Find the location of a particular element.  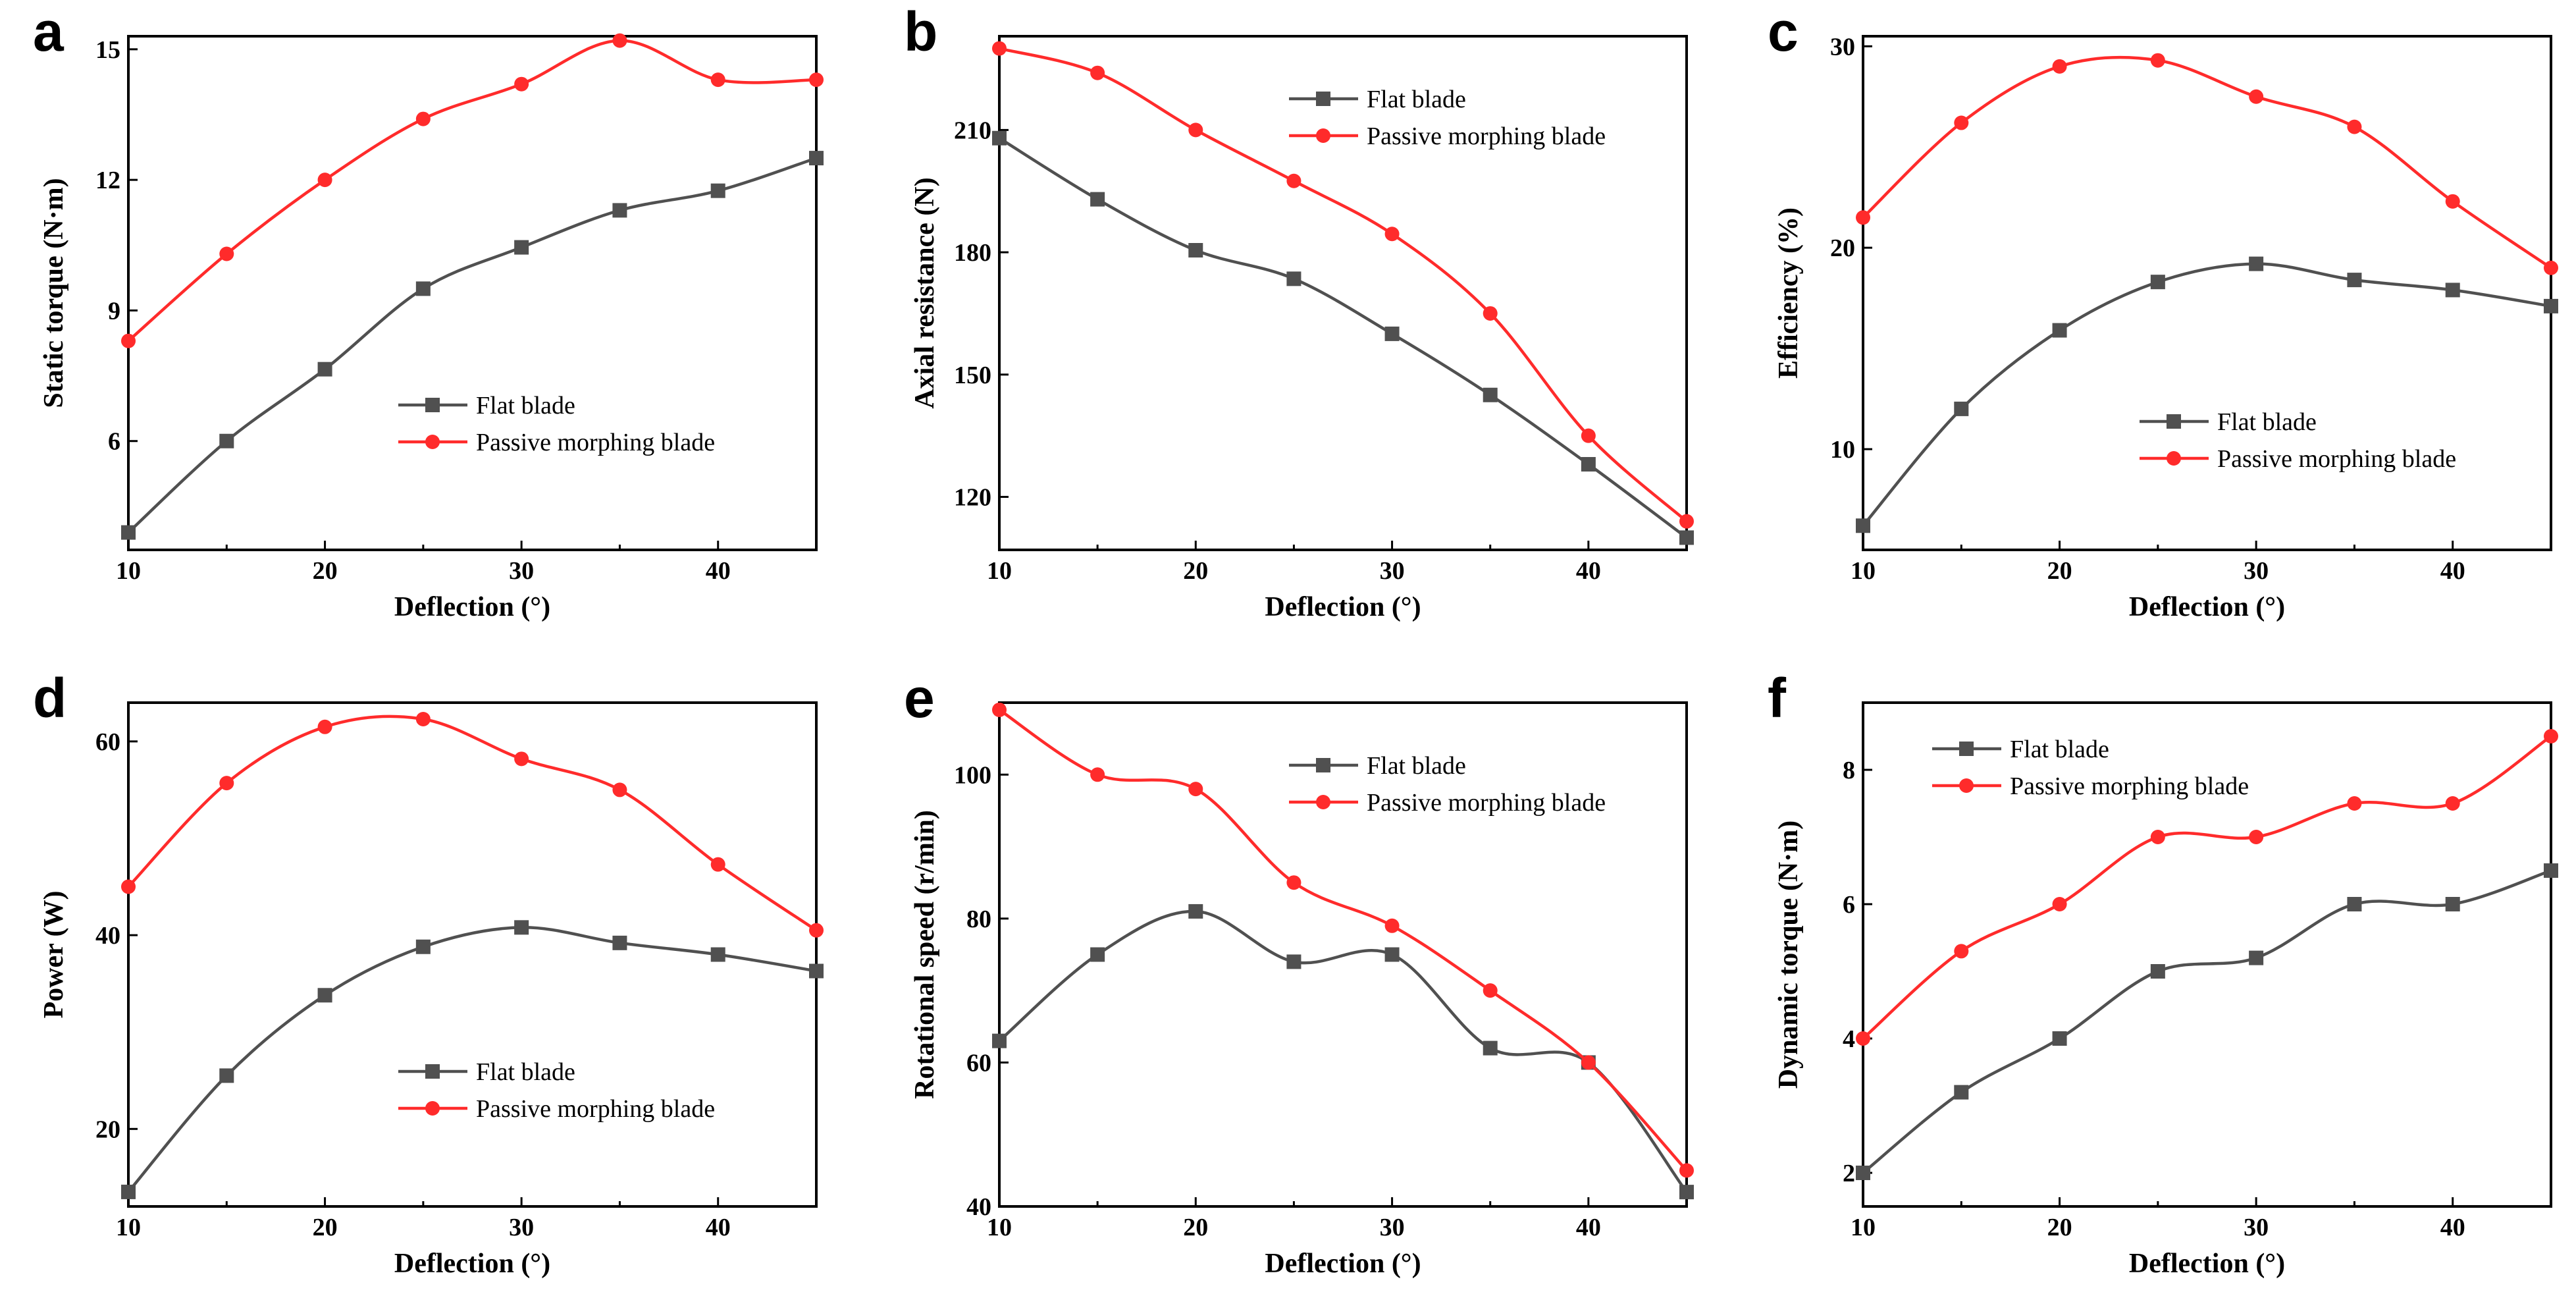

y-tick-label: 8 is located at coordinates (1849, 770).